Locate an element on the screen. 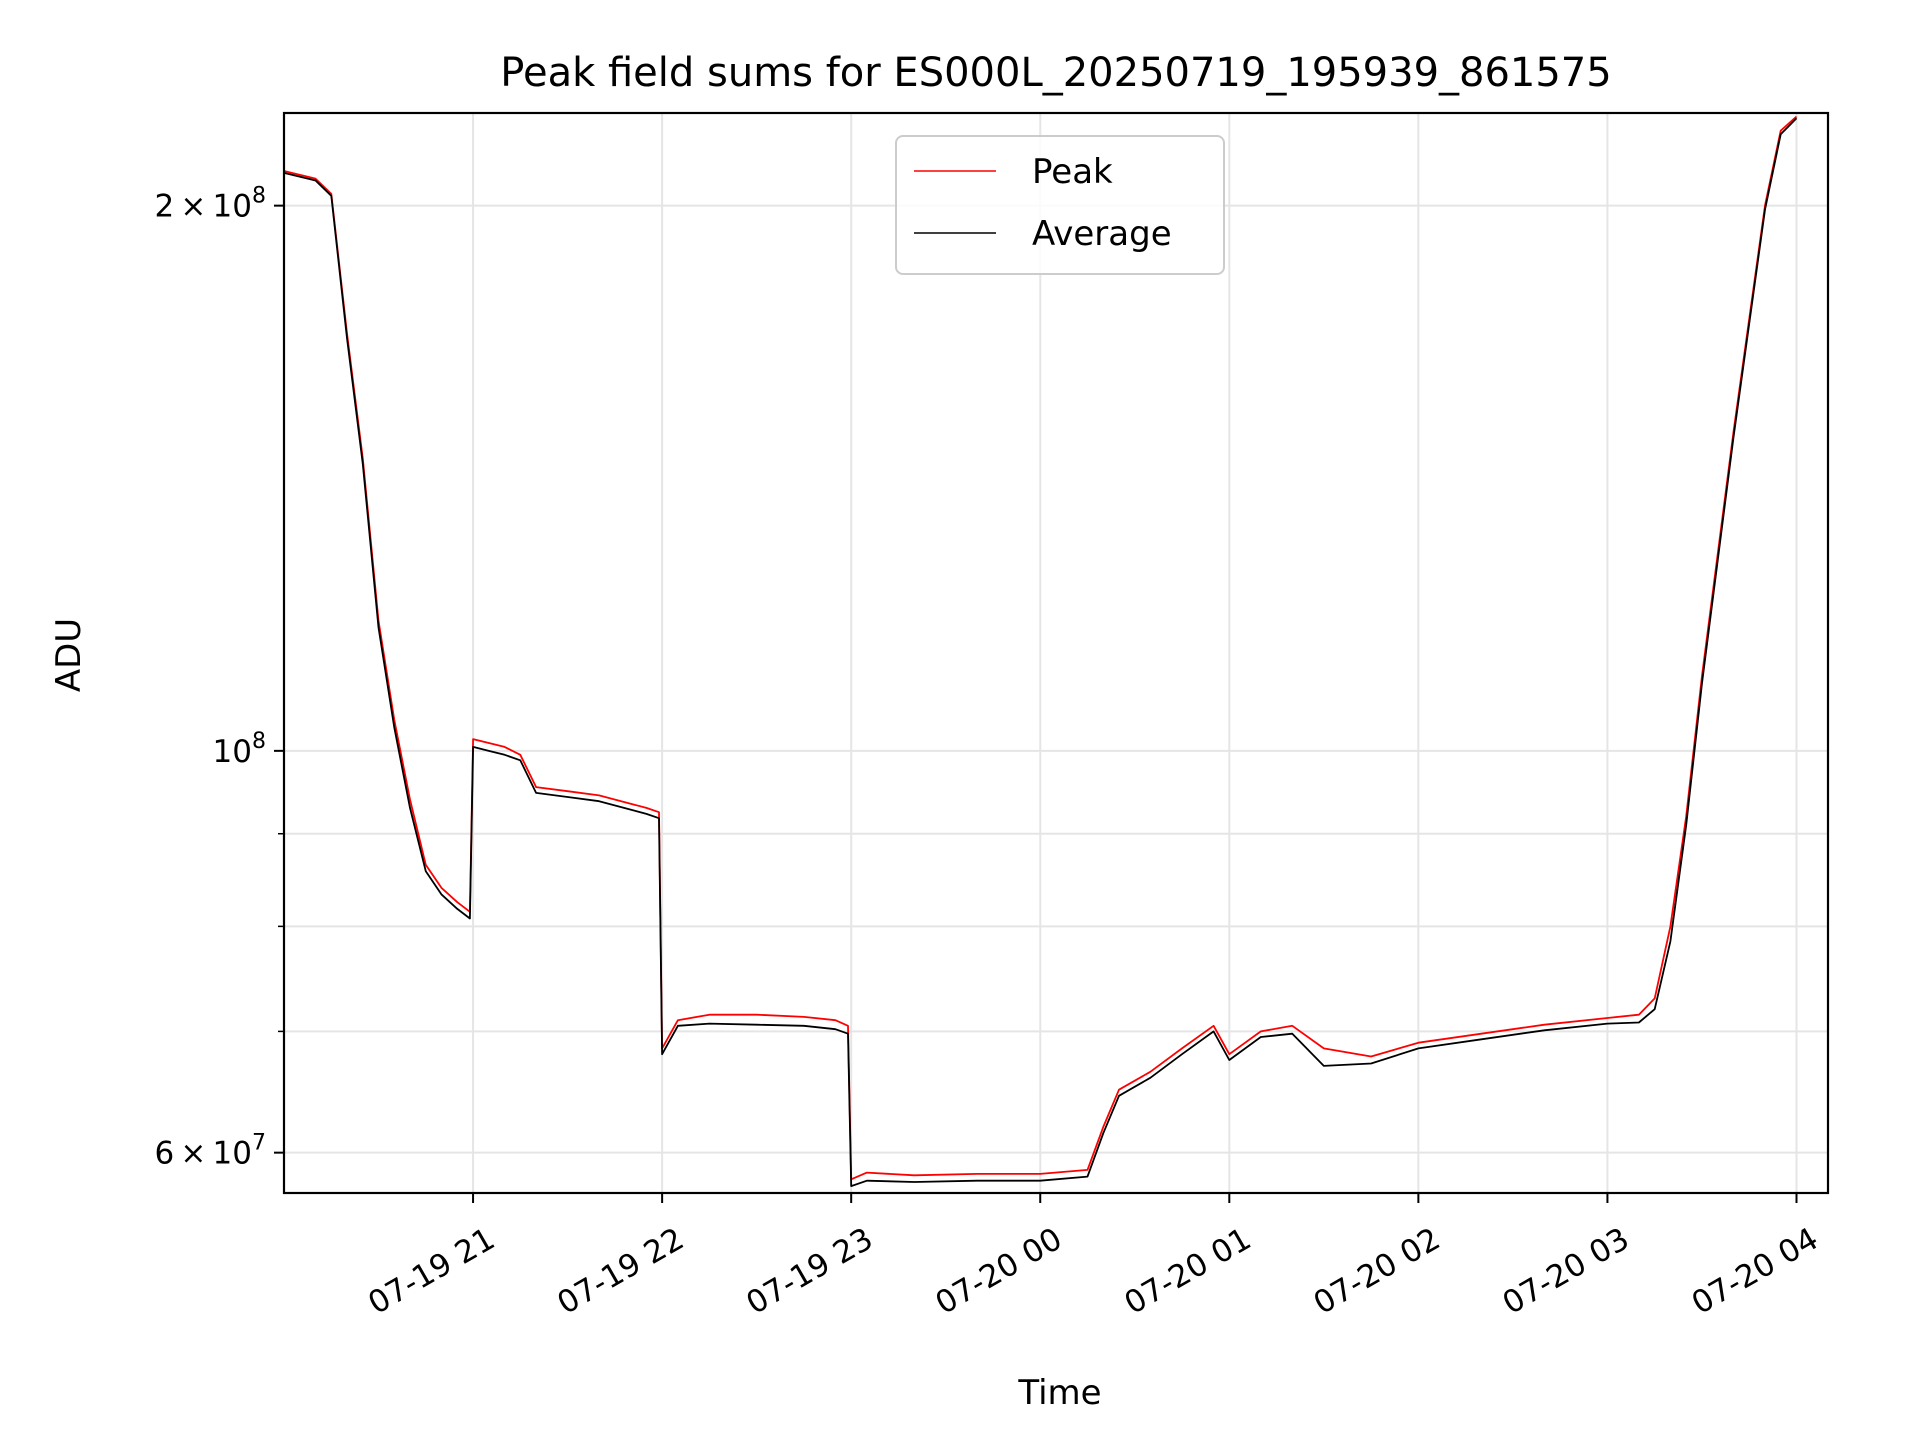  y-axis-label: ADU is located at coordinates (69, 655).